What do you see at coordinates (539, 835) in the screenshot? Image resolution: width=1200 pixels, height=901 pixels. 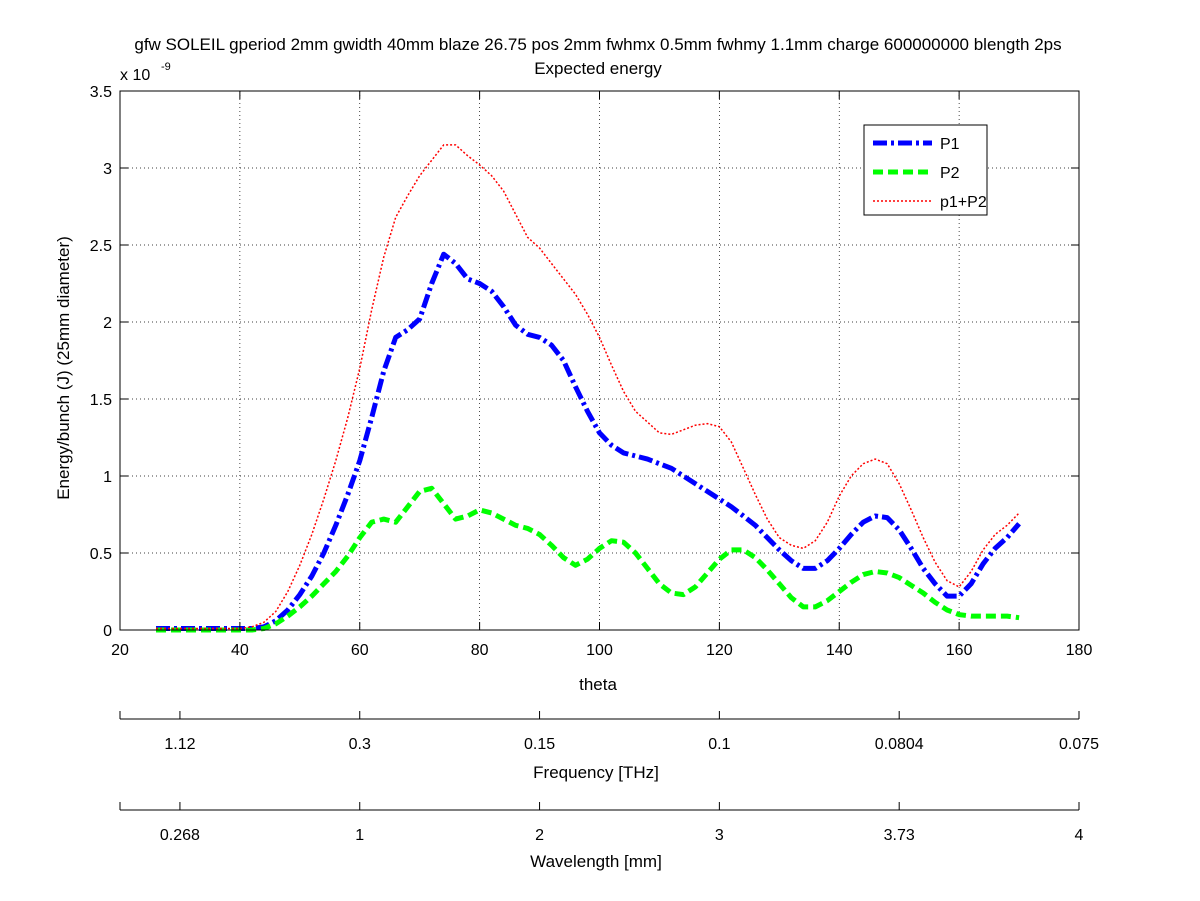 I see `wavelength-axis-tick-label: 2` at bounding box center [539, 835].